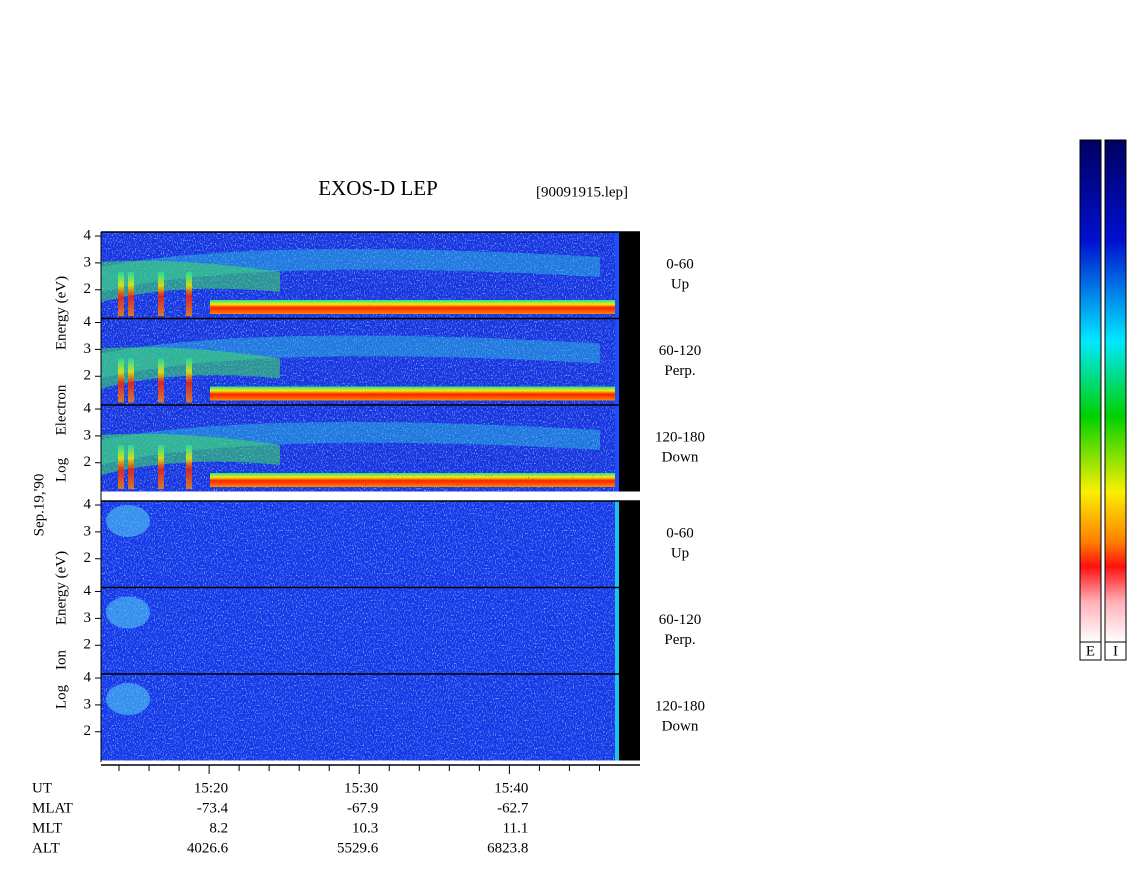 Image resolution: width=1130 pixels, height=875 pixels. I want to click on ephemeris-value: 8.2, so click(218, 828).